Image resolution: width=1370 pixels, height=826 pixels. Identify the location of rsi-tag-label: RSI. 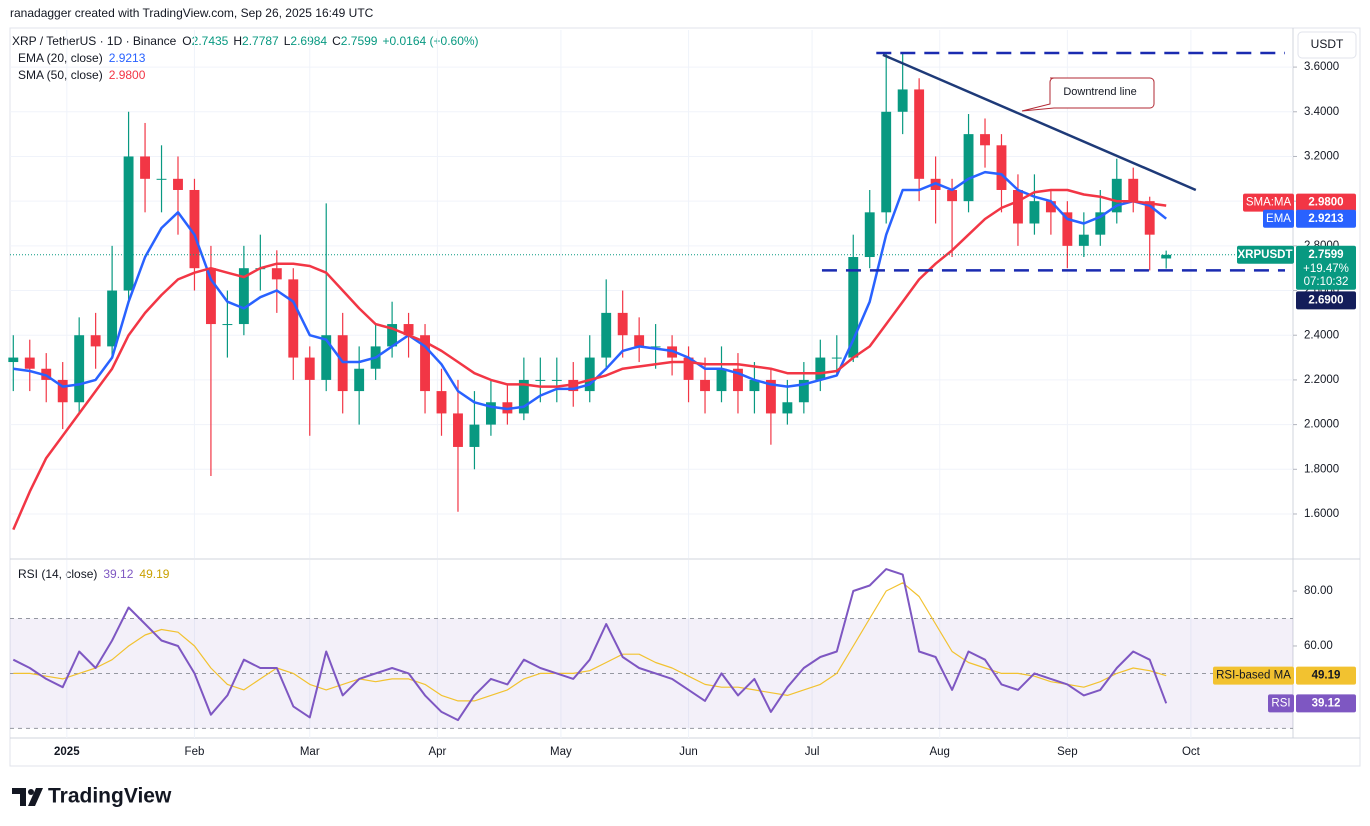
(1280, 703).